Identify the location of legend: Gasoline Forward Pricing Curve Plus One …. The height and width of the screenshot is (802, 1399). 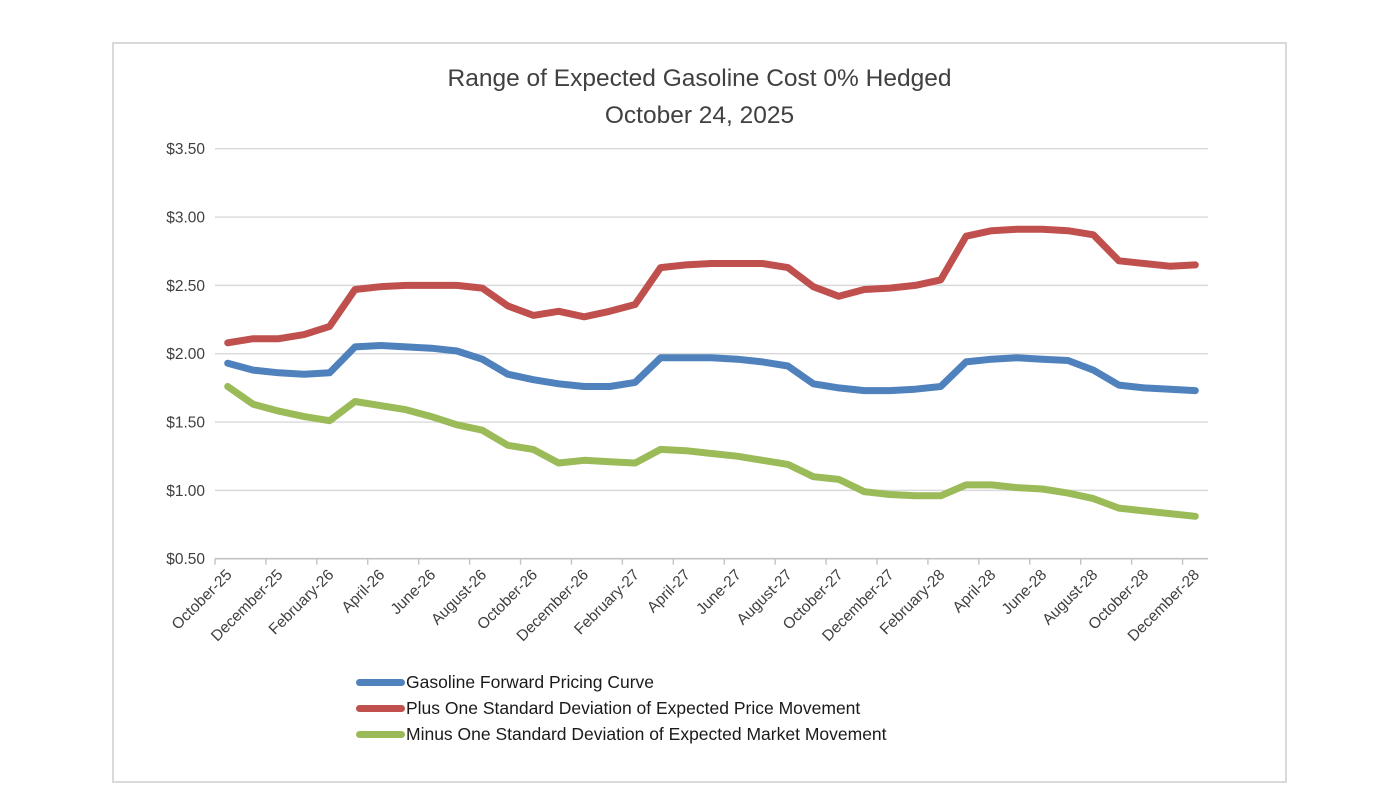
(621, 708).